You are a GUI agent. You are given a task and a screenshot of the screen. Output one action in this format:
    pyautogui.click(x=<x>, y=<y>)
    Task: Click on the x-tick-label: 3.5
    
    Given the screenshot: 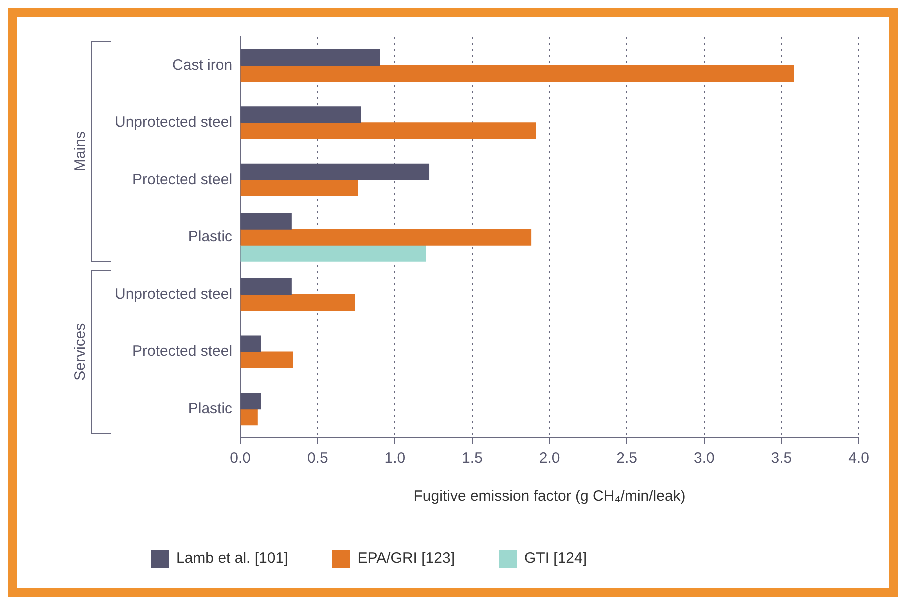 What is the action you would take?
    pyautogui.click(x=781, y=459)
    